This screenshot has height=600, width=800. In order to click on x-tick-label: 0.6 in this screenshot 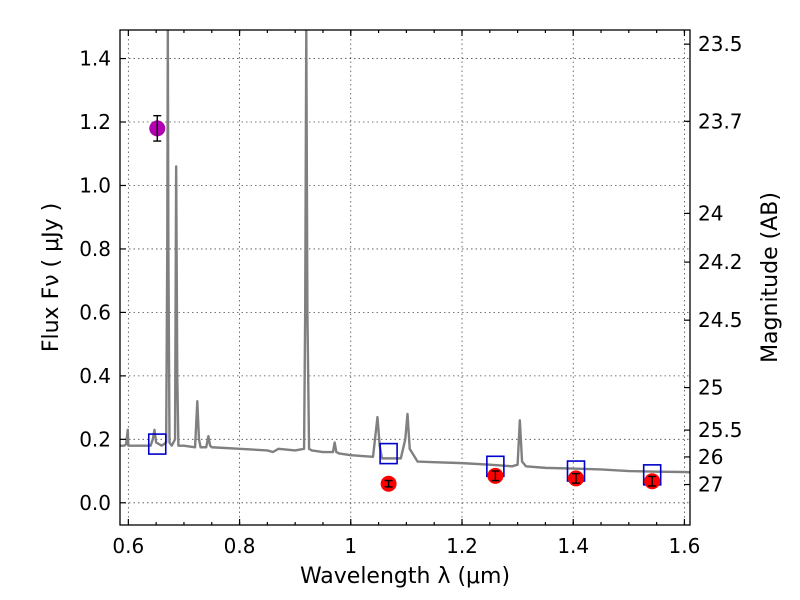, I will do `click(128, 546)`.